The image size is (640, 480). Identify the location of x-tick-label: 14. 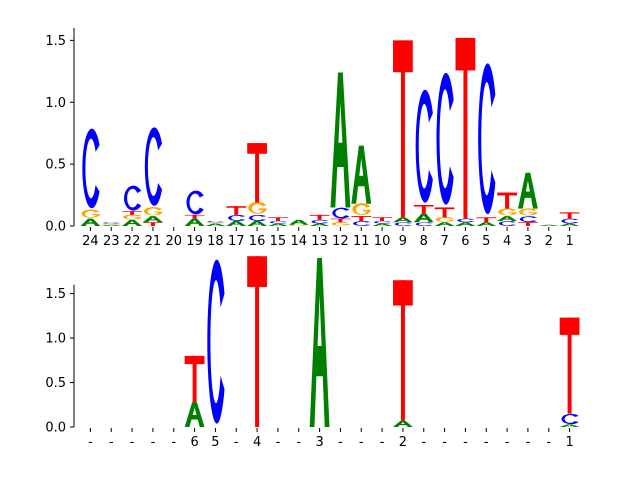
(298, 241).